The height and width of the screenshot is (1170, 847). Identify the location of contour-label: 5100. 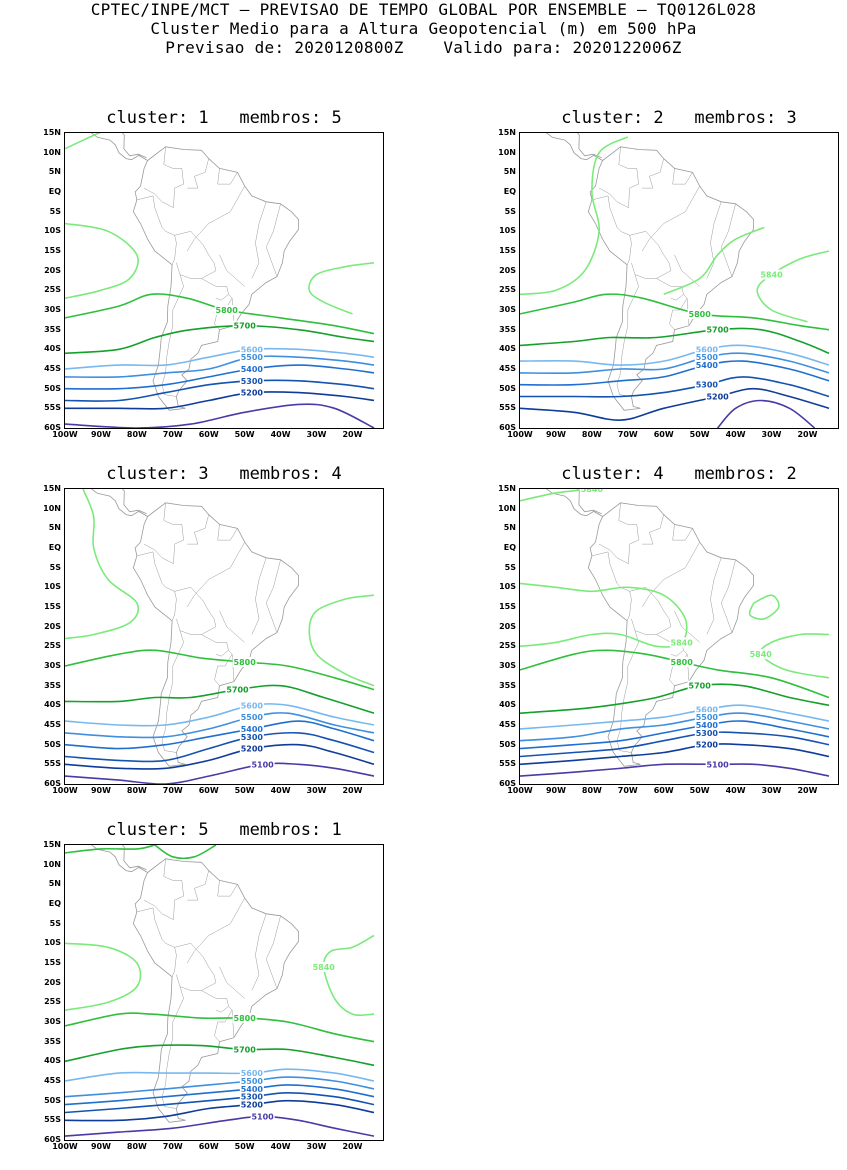
(262, 1116).